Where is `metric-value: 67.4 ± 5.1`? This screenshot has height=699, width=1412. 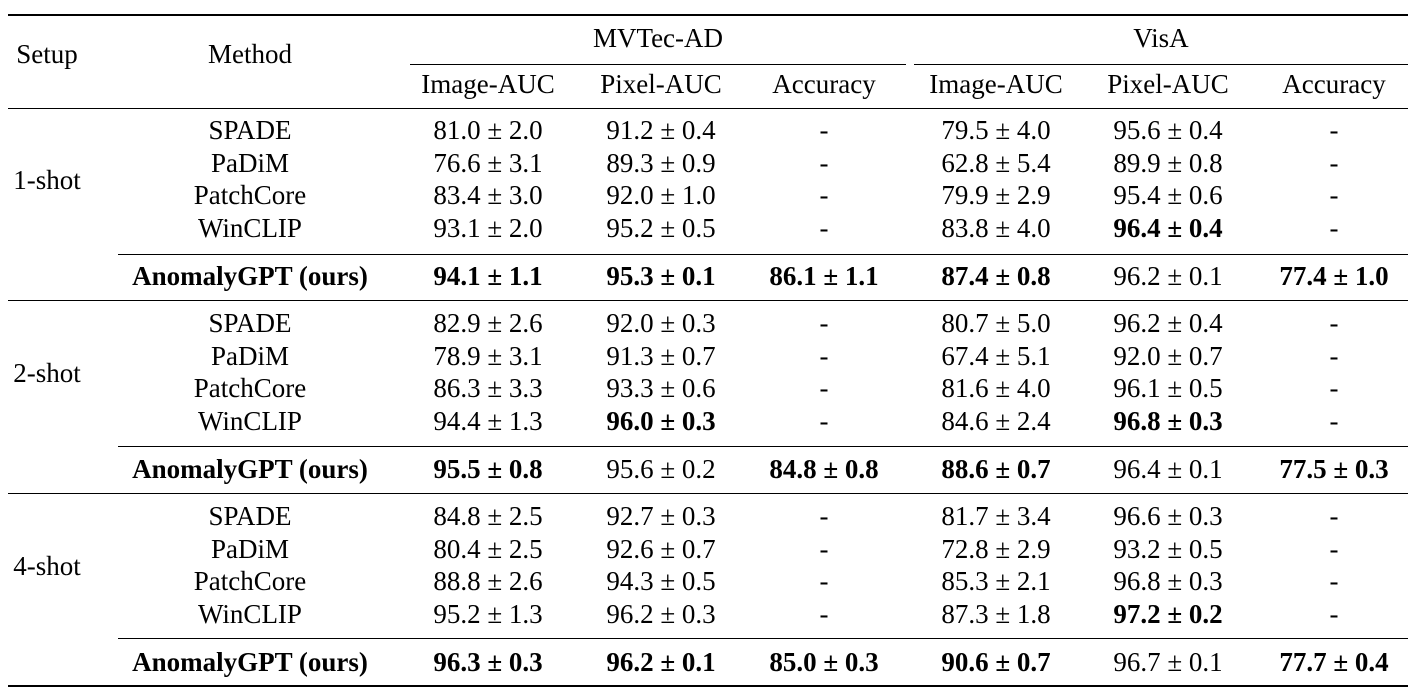 metric-value: 67.4 ± 5.1 is located at coordinates (996, 355).